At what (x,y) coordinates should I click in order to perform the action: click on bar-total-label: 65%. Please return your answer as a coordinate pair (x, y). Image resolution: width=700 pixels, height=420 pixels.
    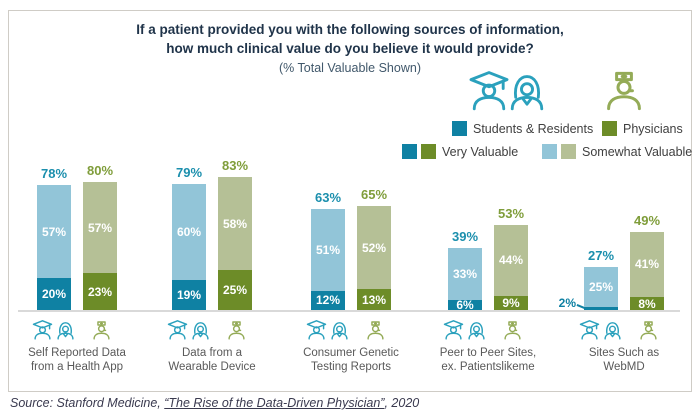
    Looking at the image, I should click on (374, 194).